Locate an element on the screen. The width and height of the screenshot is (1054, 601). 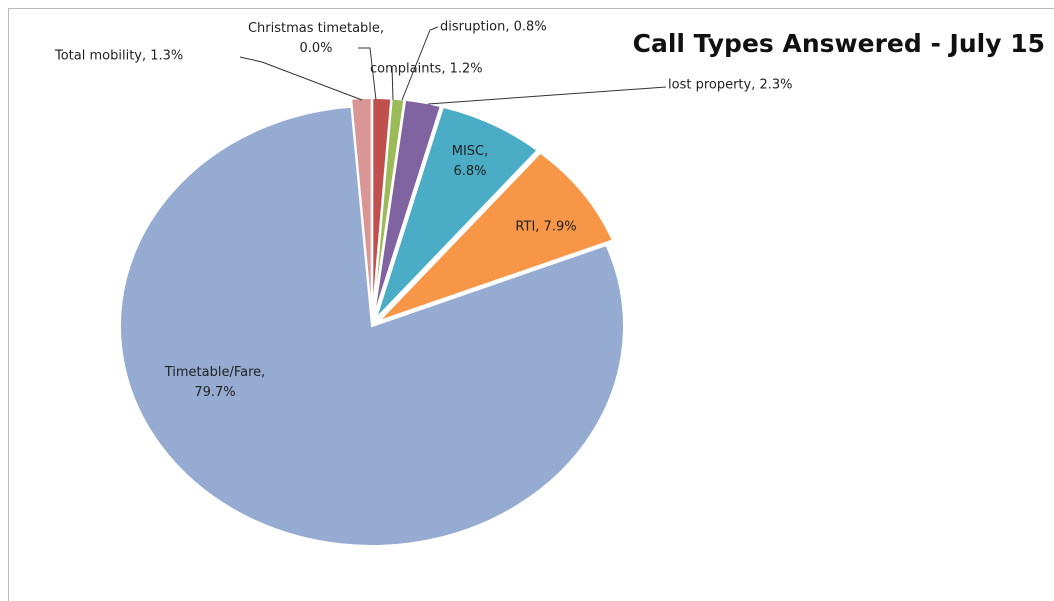
data-label: RTI, 7.9% is located at coordinates (545, 227).